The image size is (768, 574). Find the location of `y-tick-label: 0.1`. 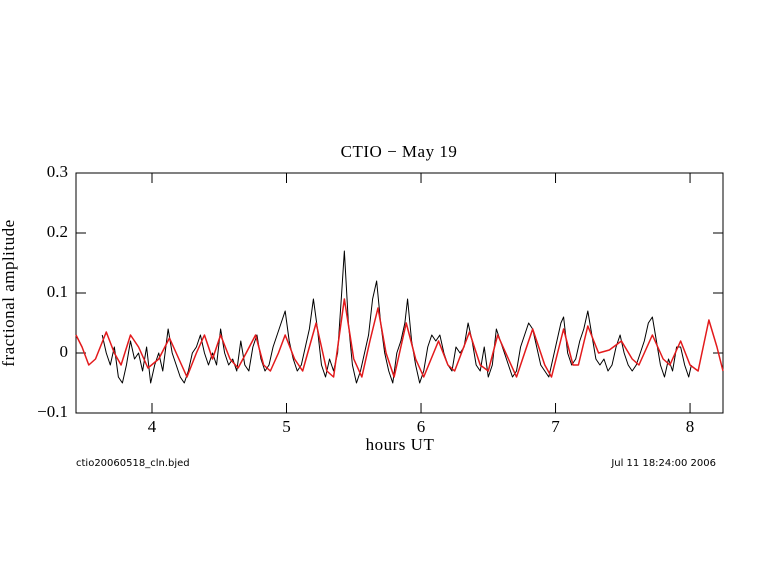

y-tick-label: 0.1 is located at coordinates (57, 291).